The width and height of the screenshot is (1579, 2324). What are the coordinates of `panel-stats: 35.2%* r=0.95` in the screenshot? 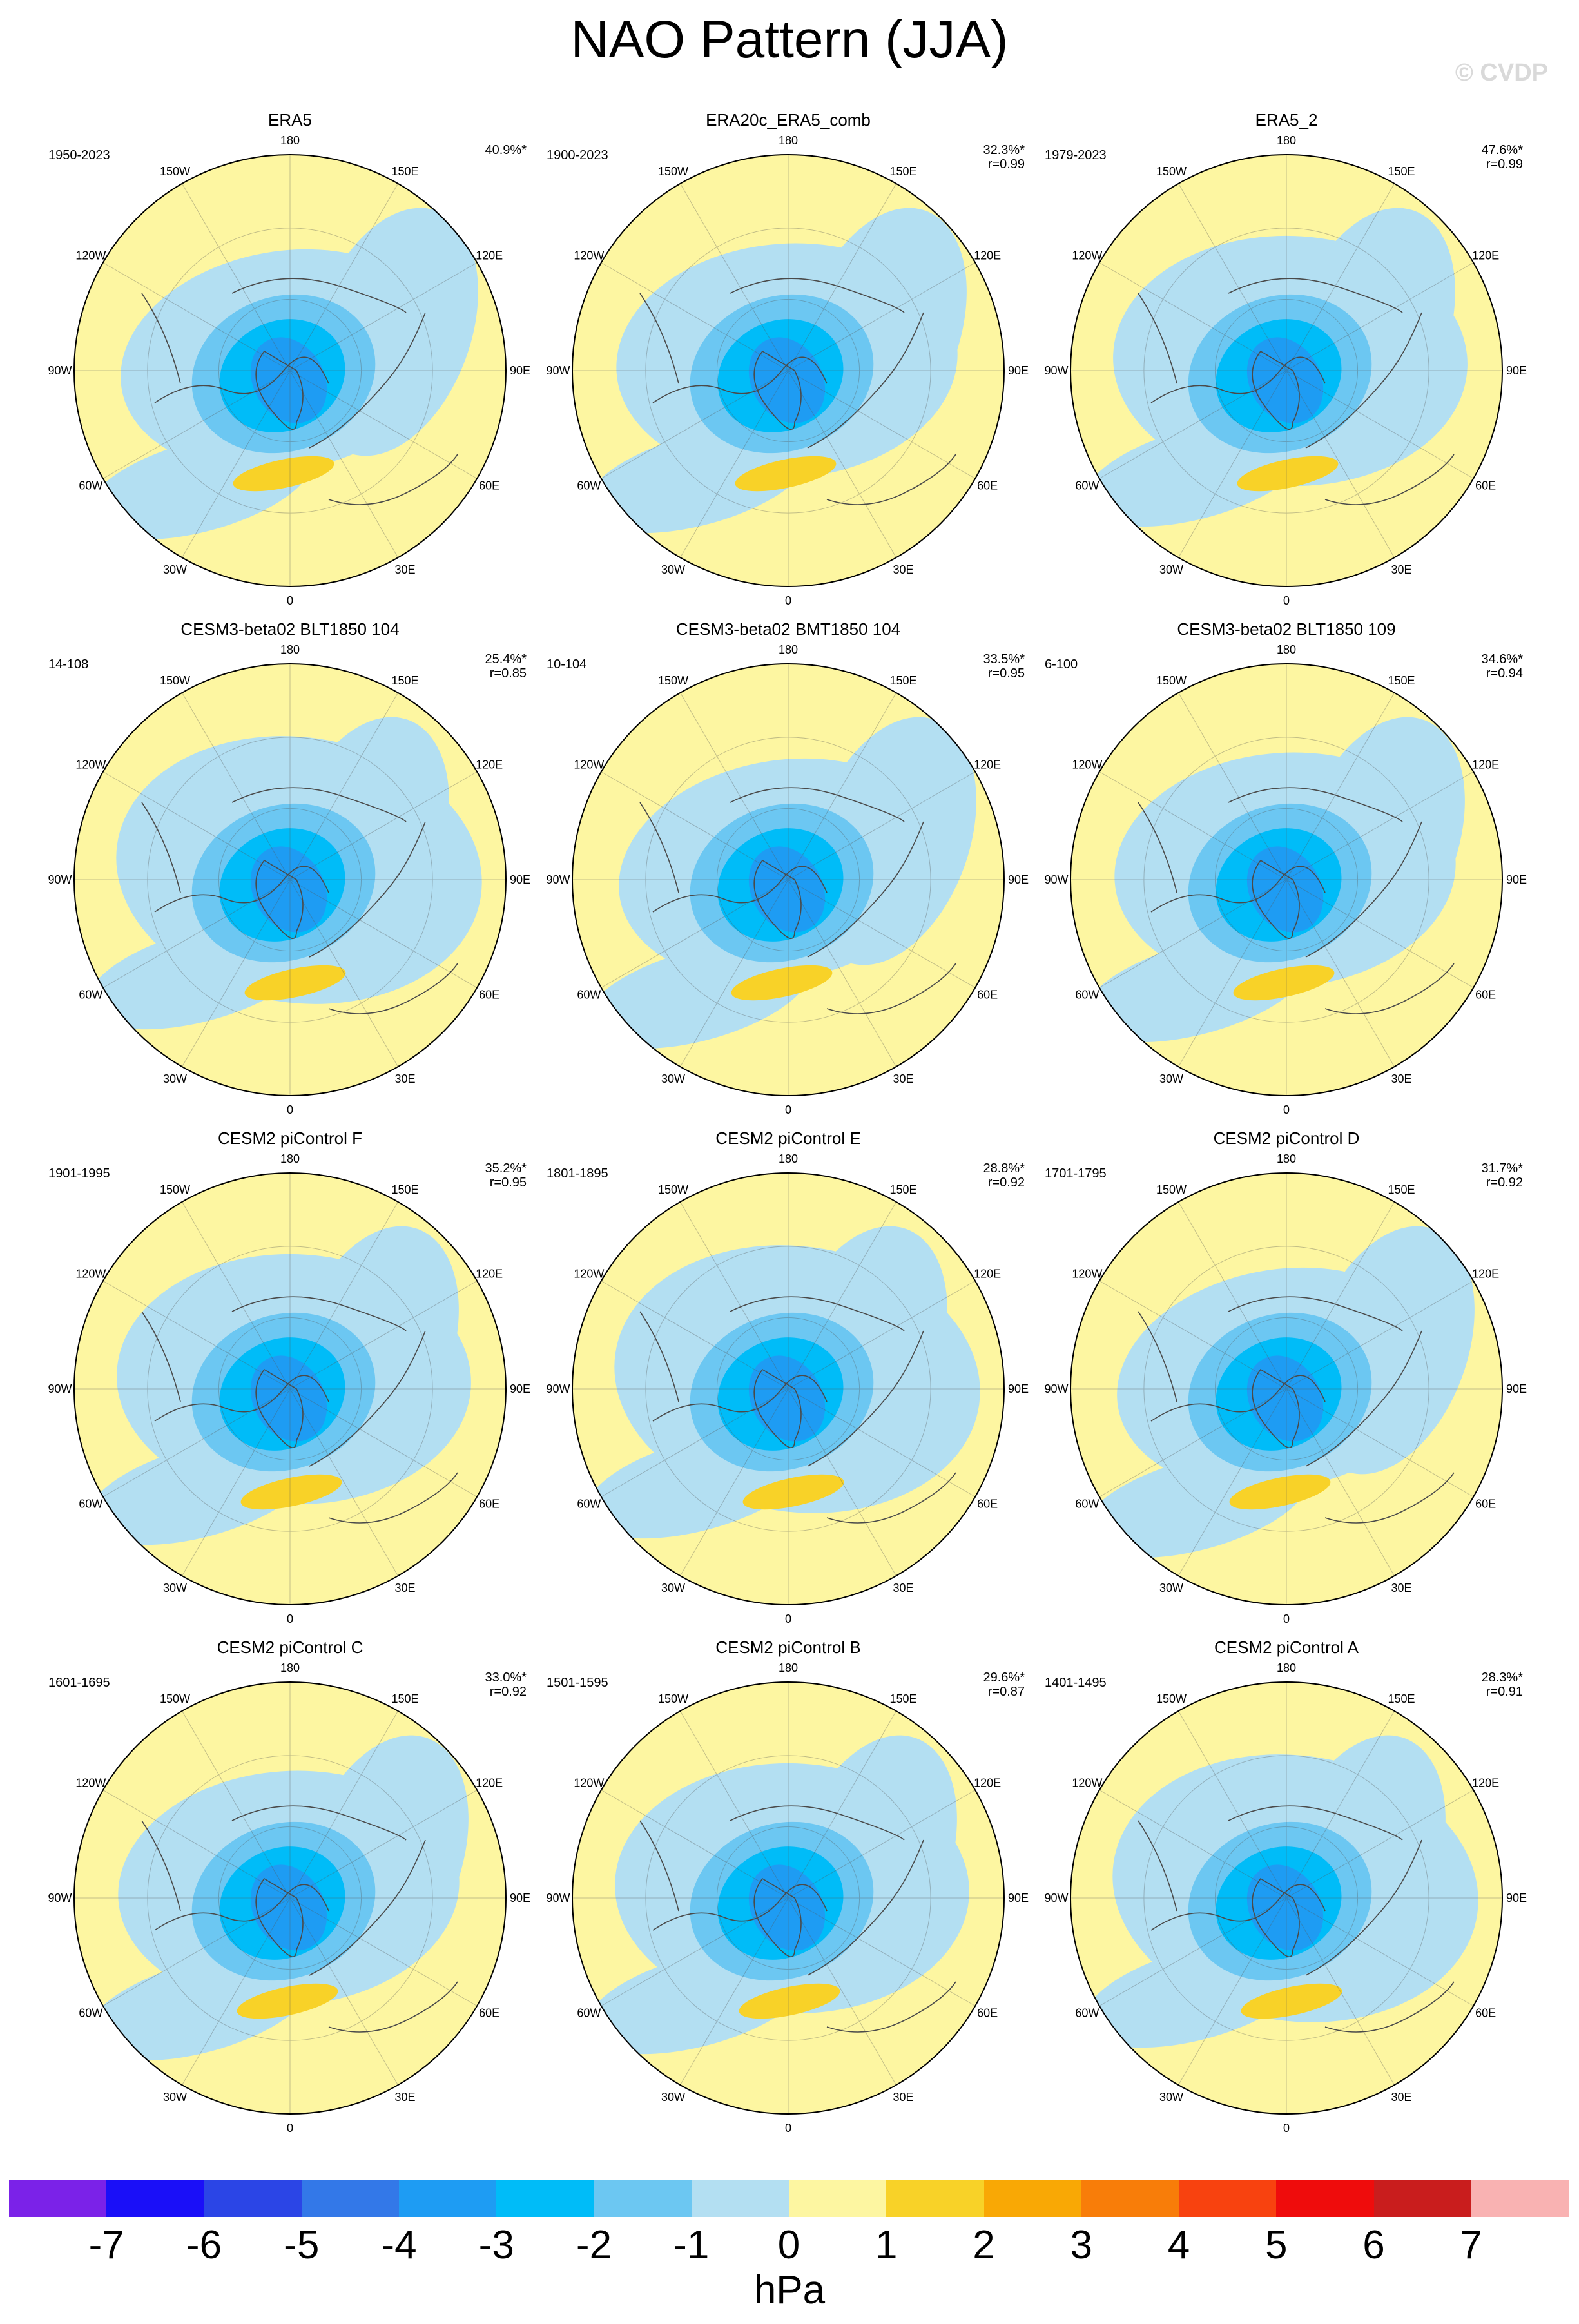 It's located at (506, 1175).